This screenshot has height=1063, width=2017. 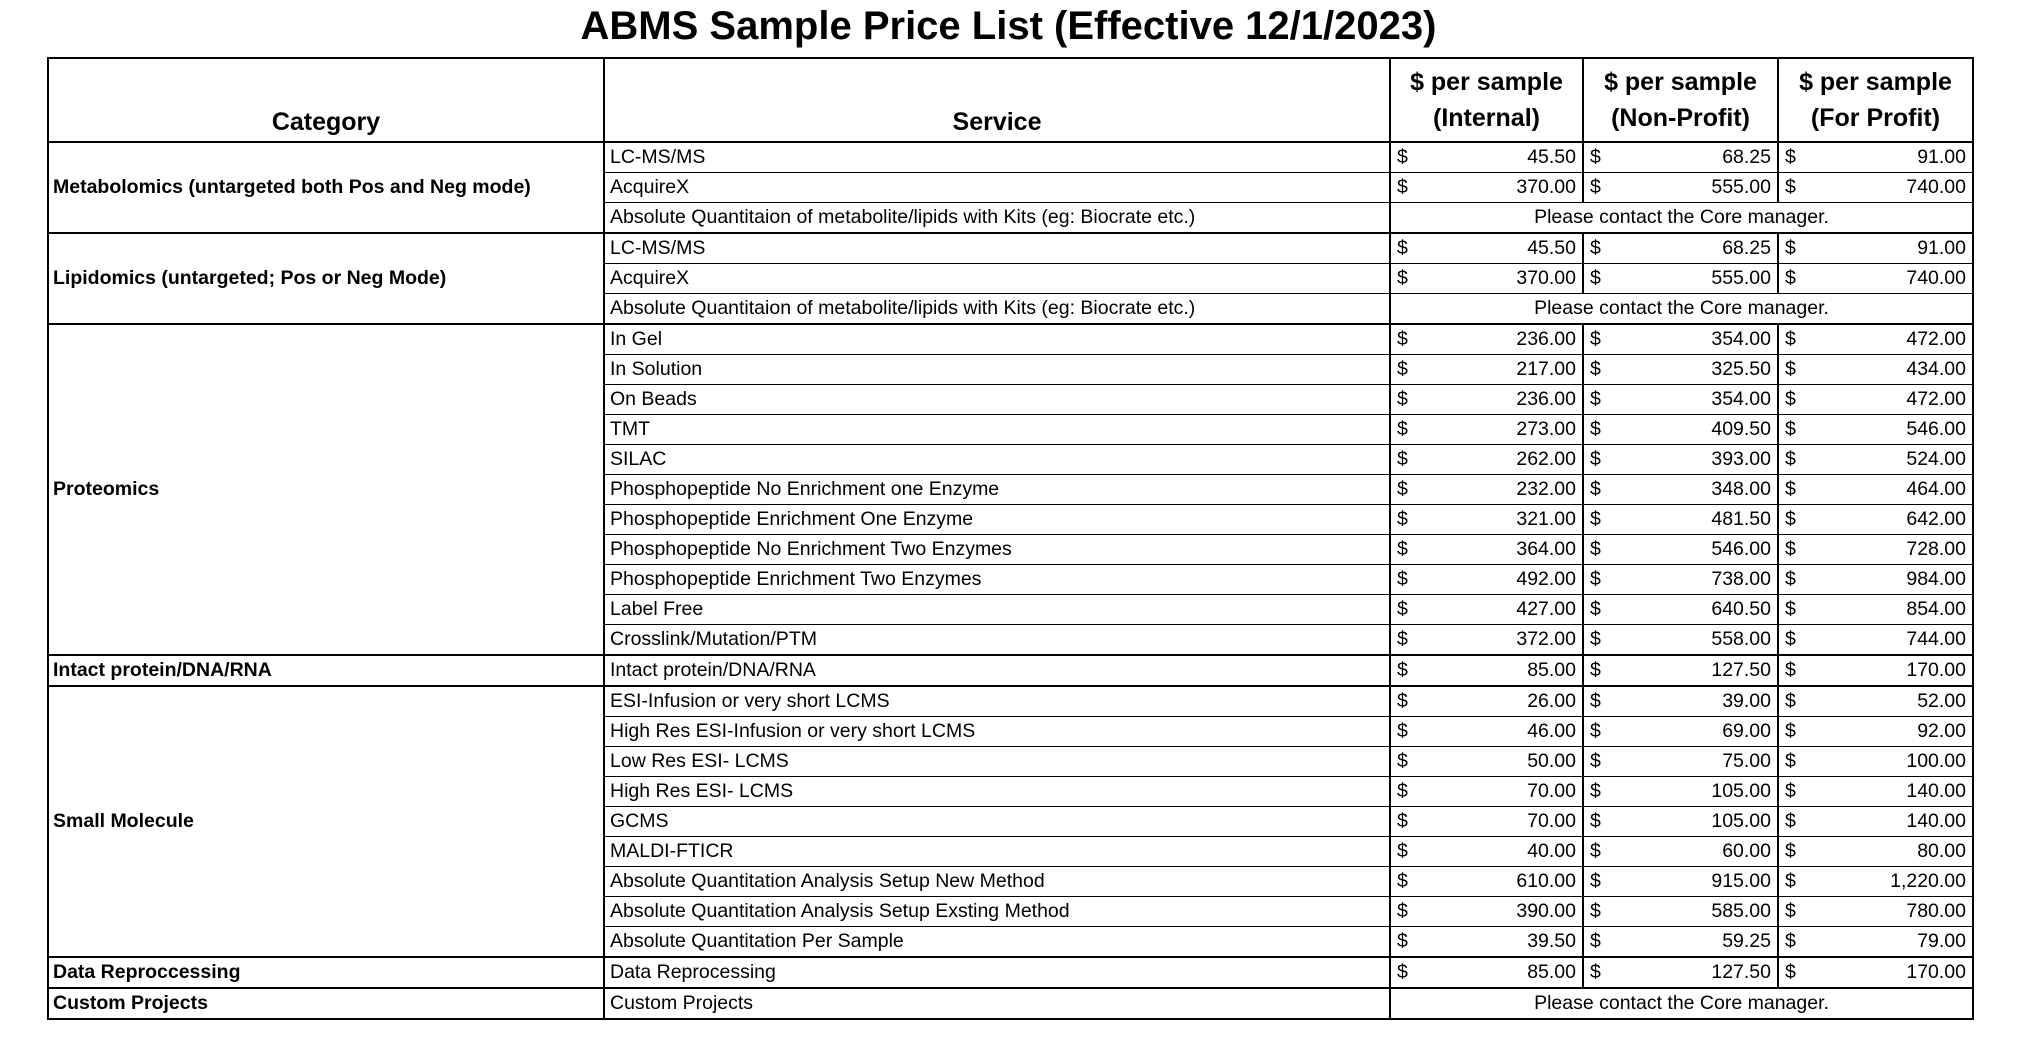 I want to click on non-profit-price-cell: $555.00, so click(x=1680, y=278).